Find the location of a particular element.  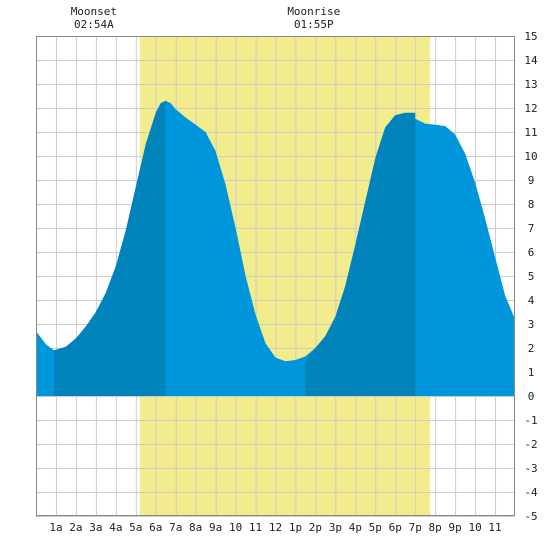

x-tick-label: 1a is located at coordinates (55, 527).